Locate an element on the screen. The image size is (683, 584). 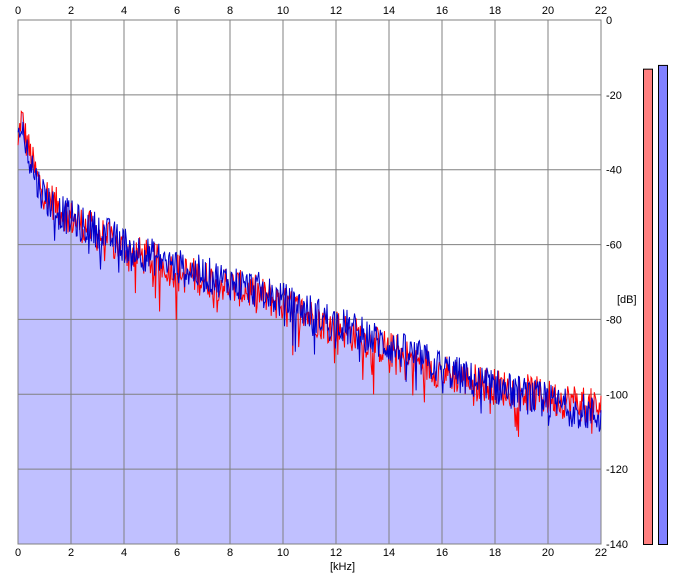
x-tick-label-bottom: 20 is located at coordinates (548, 553).